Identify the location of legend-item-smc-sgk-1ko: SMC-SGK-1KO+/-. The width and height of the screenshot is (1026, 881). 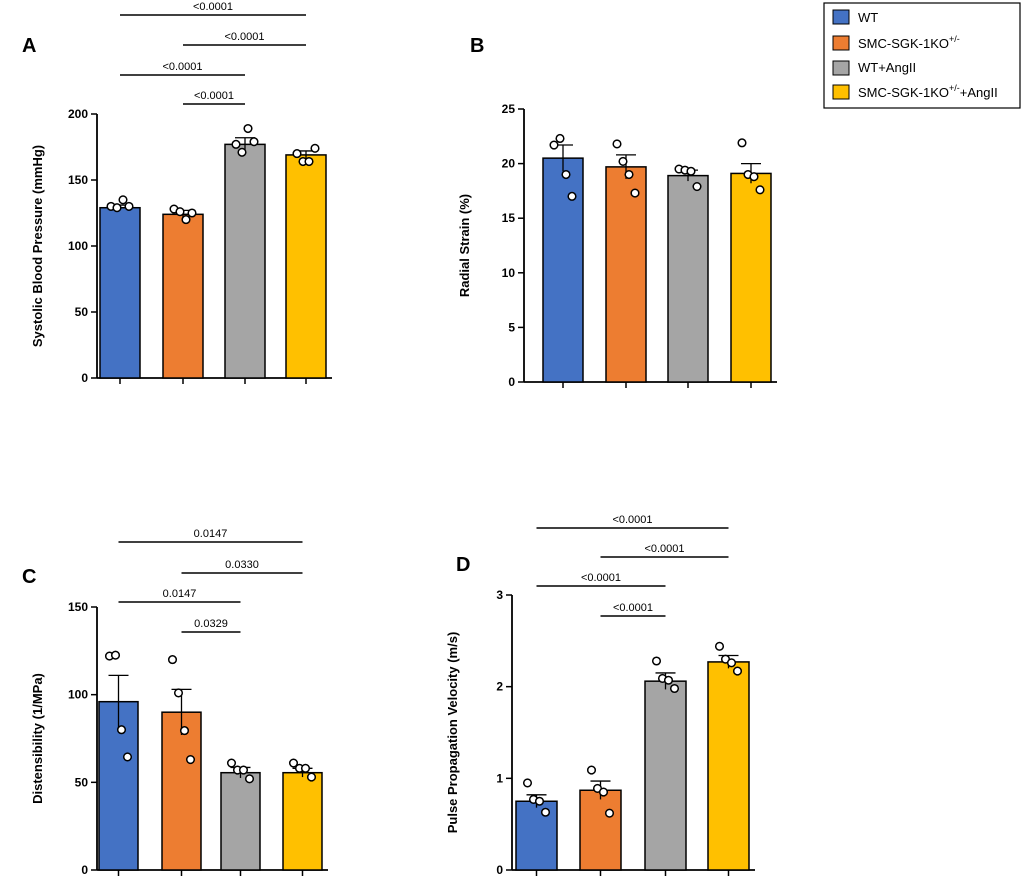
(896, 42).